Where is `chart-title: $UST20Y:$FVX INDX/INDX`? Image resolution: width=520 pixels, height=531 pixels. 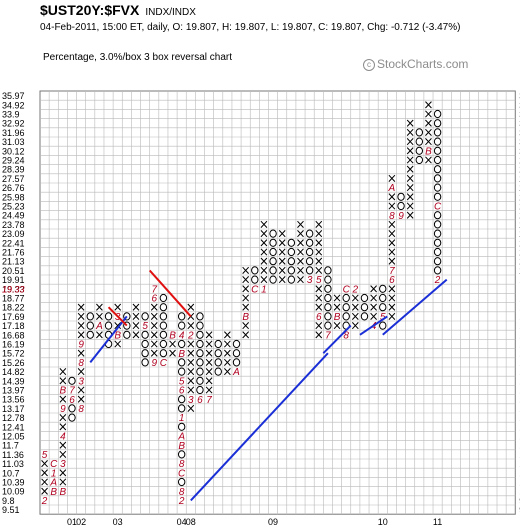
chart-title: $UST20Y:$FVX INDX/INDX is located at coordinates (118, 10).